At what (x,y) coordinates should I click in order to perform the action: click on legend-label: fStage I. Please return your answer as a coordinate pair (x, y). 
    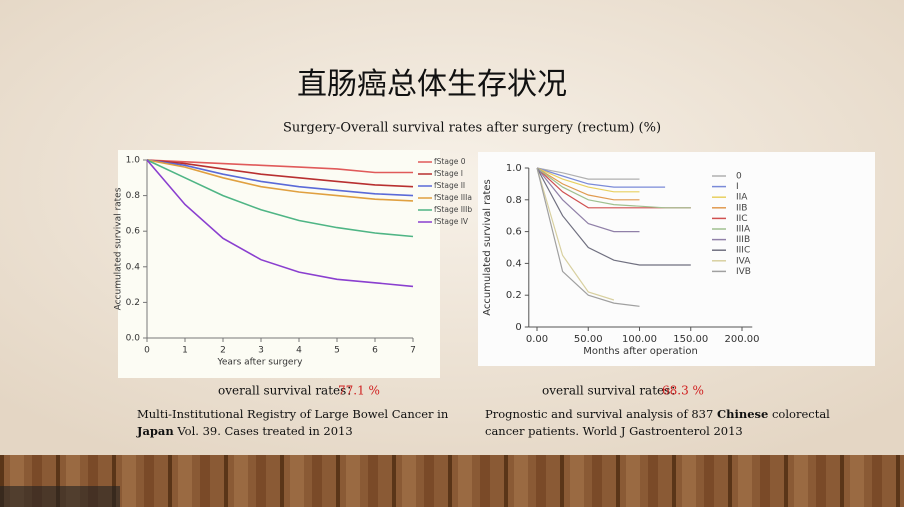
    Looking at the image, I should click on (448, 173).